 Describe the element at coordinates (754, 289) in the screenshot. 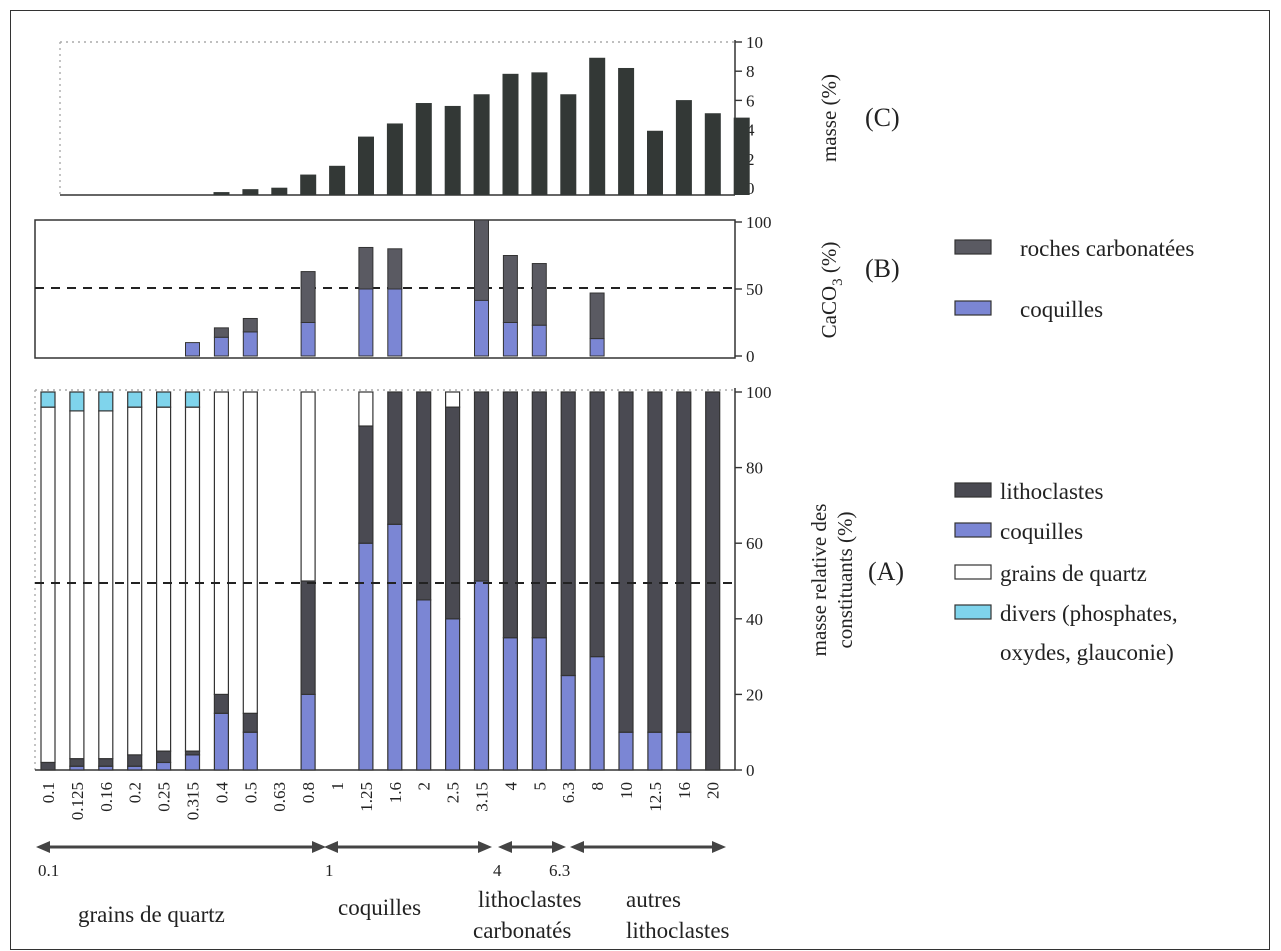

I see `panel-b-tick-label: 50` at that location.